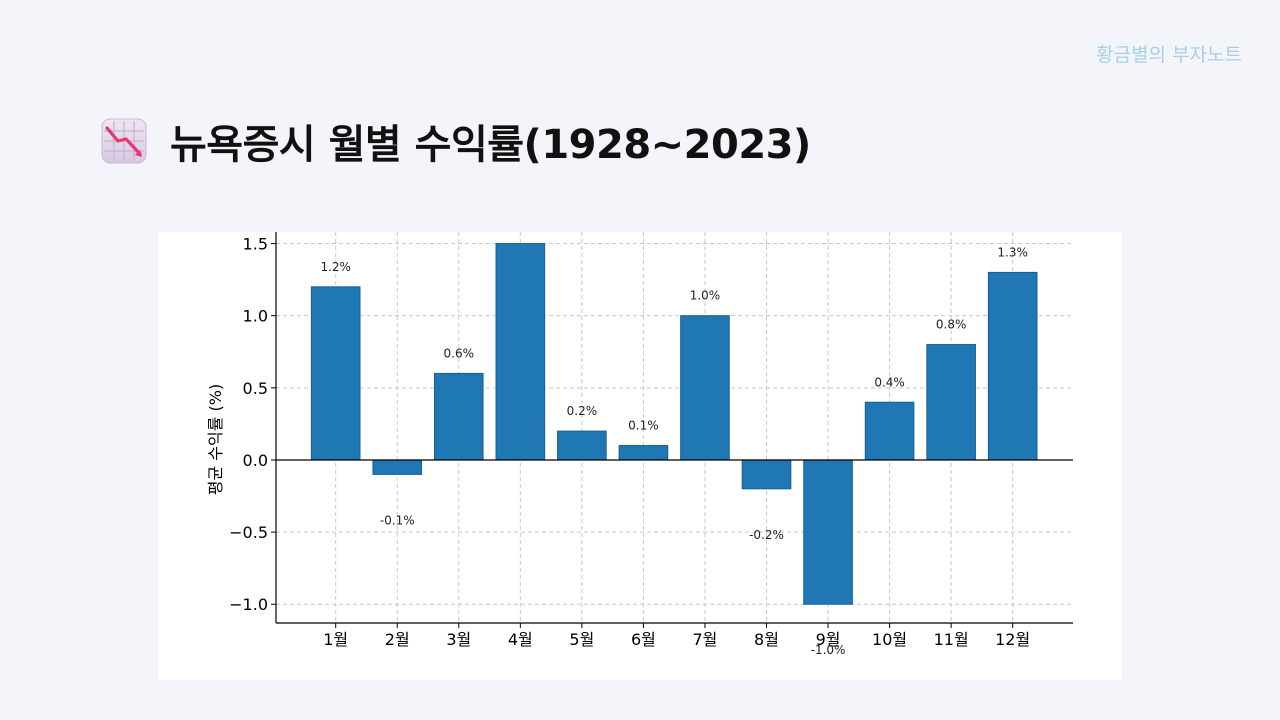 The height and width of the screenshot is (720, 1280). I want to click on data-label: -0.1%, so click(397, 520).